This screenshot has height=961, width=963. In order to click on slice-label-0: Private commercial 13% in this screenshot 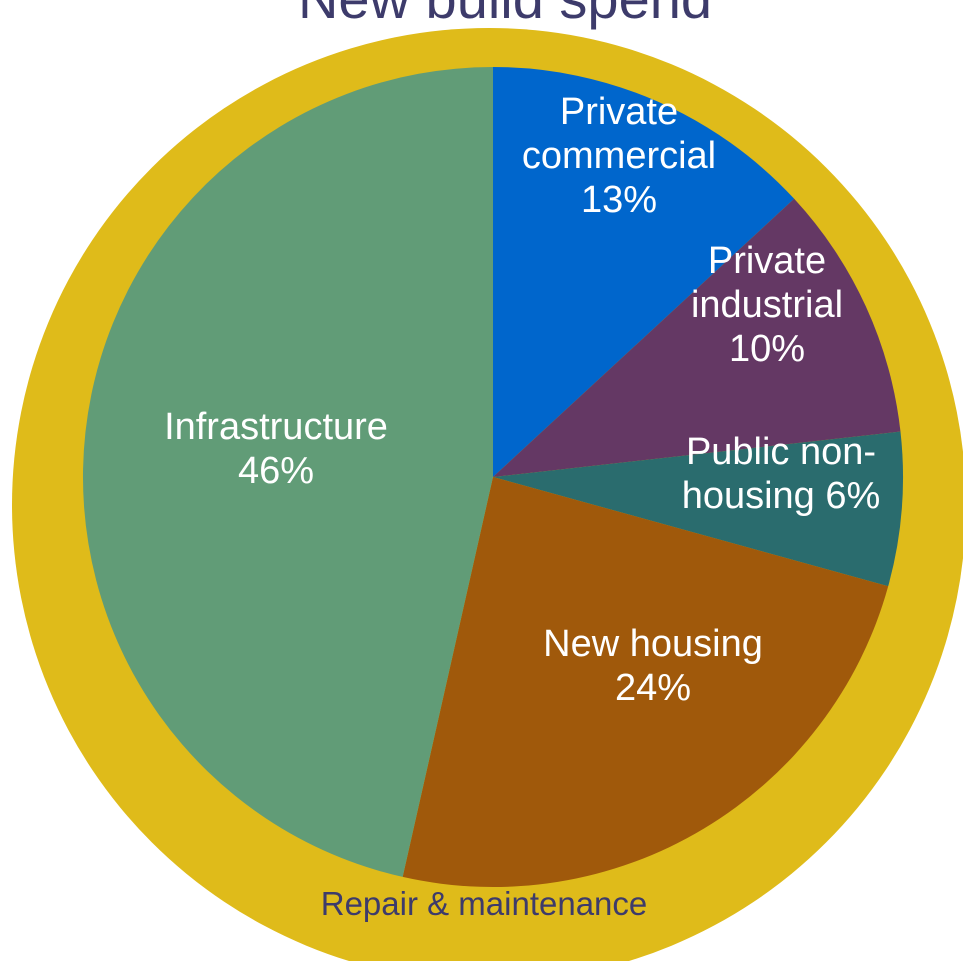, I will do `click(619, 156)`.